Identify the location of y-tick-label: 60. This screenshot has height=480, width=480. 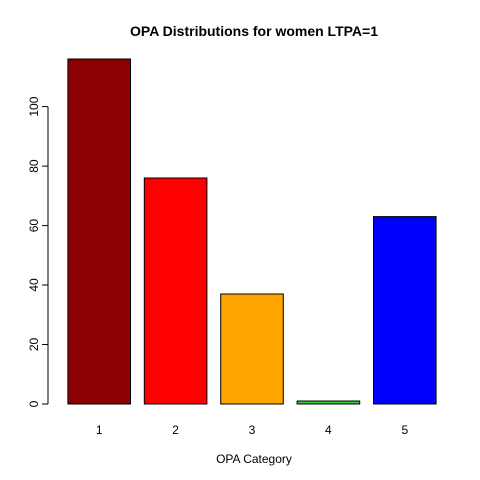
(34, 226).